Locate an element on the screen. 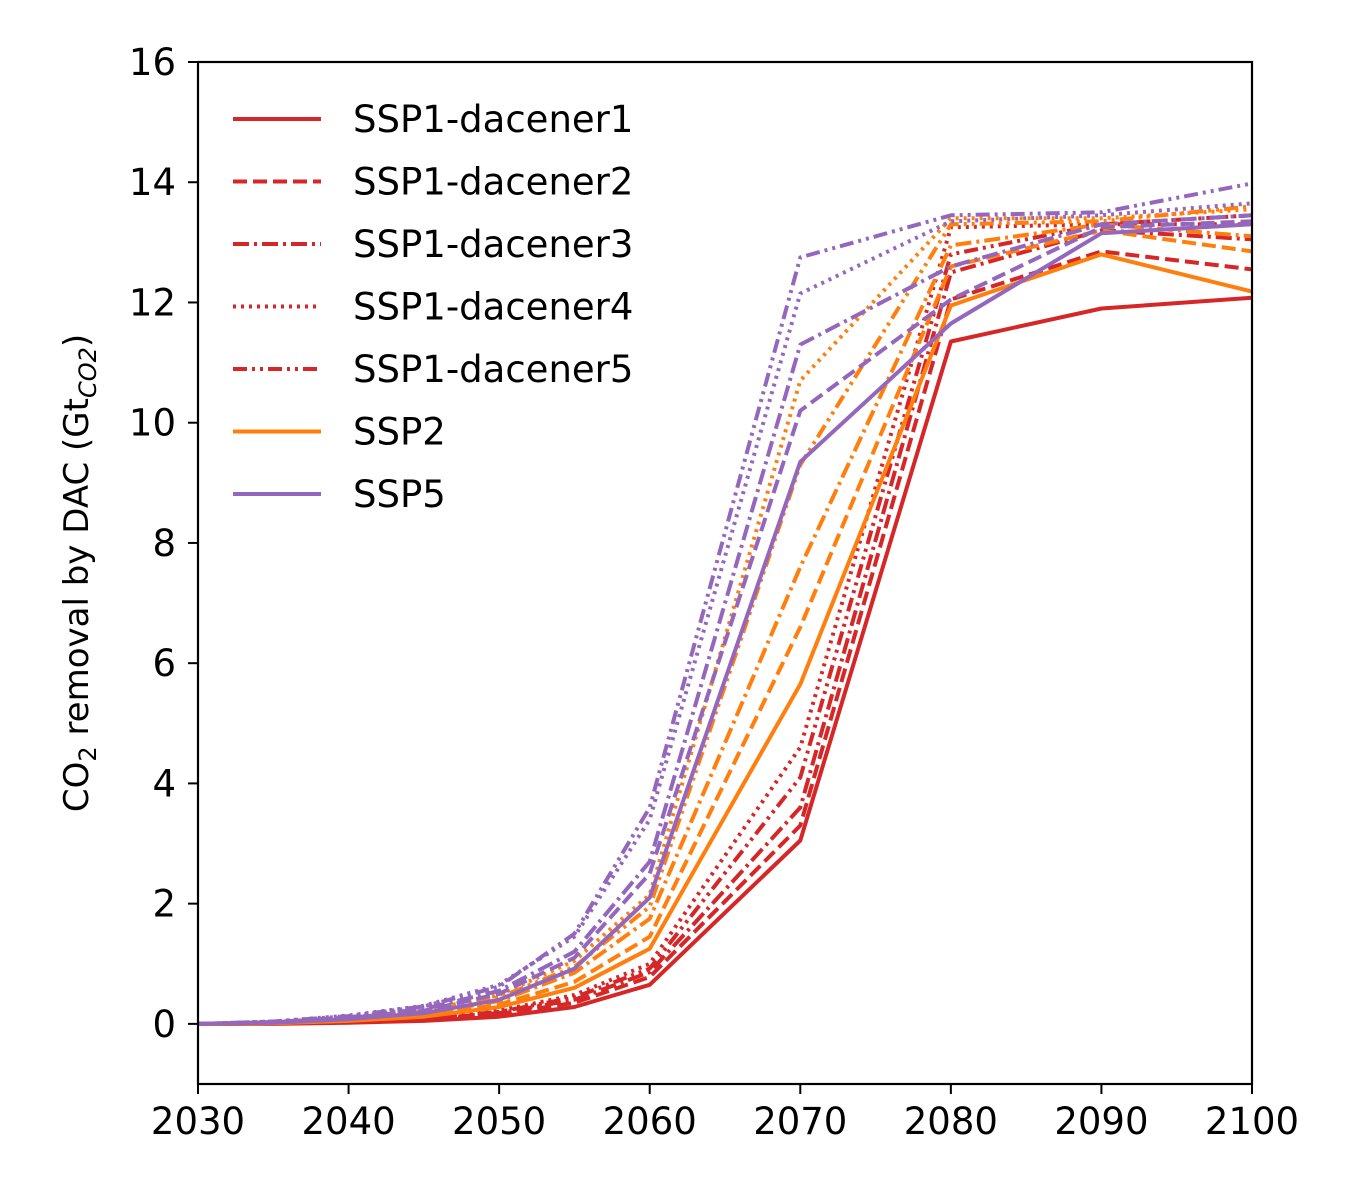  y-axis: 0 2 4 6 8 10 12 14 16 is located at coordinates (163, 543).